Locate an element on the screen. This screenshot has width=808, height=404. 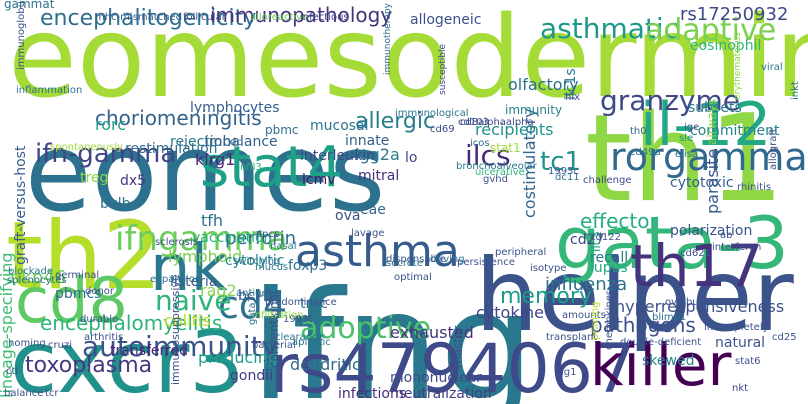
word-pbmc: pbmc is located at coordinates (282, 130).